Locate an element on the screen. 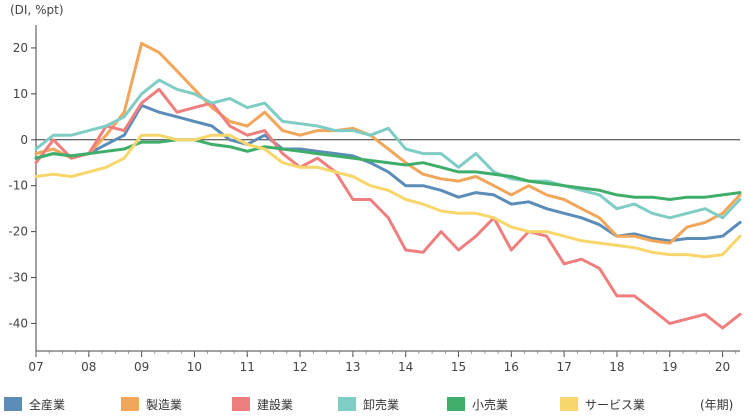 This screenshot has width=750, height=416. x-tick-label: 12 is located at coordinates (299, 367).